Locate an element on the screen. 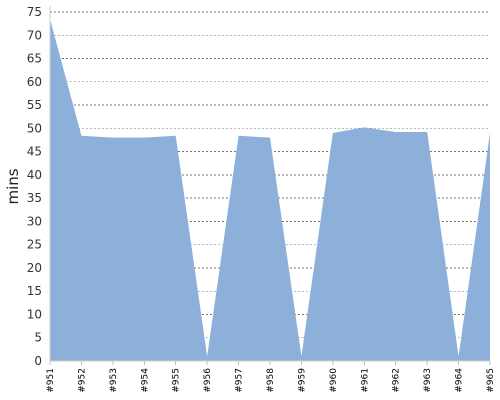  y-tick-label: 15 is located at coordinates (34, 291).